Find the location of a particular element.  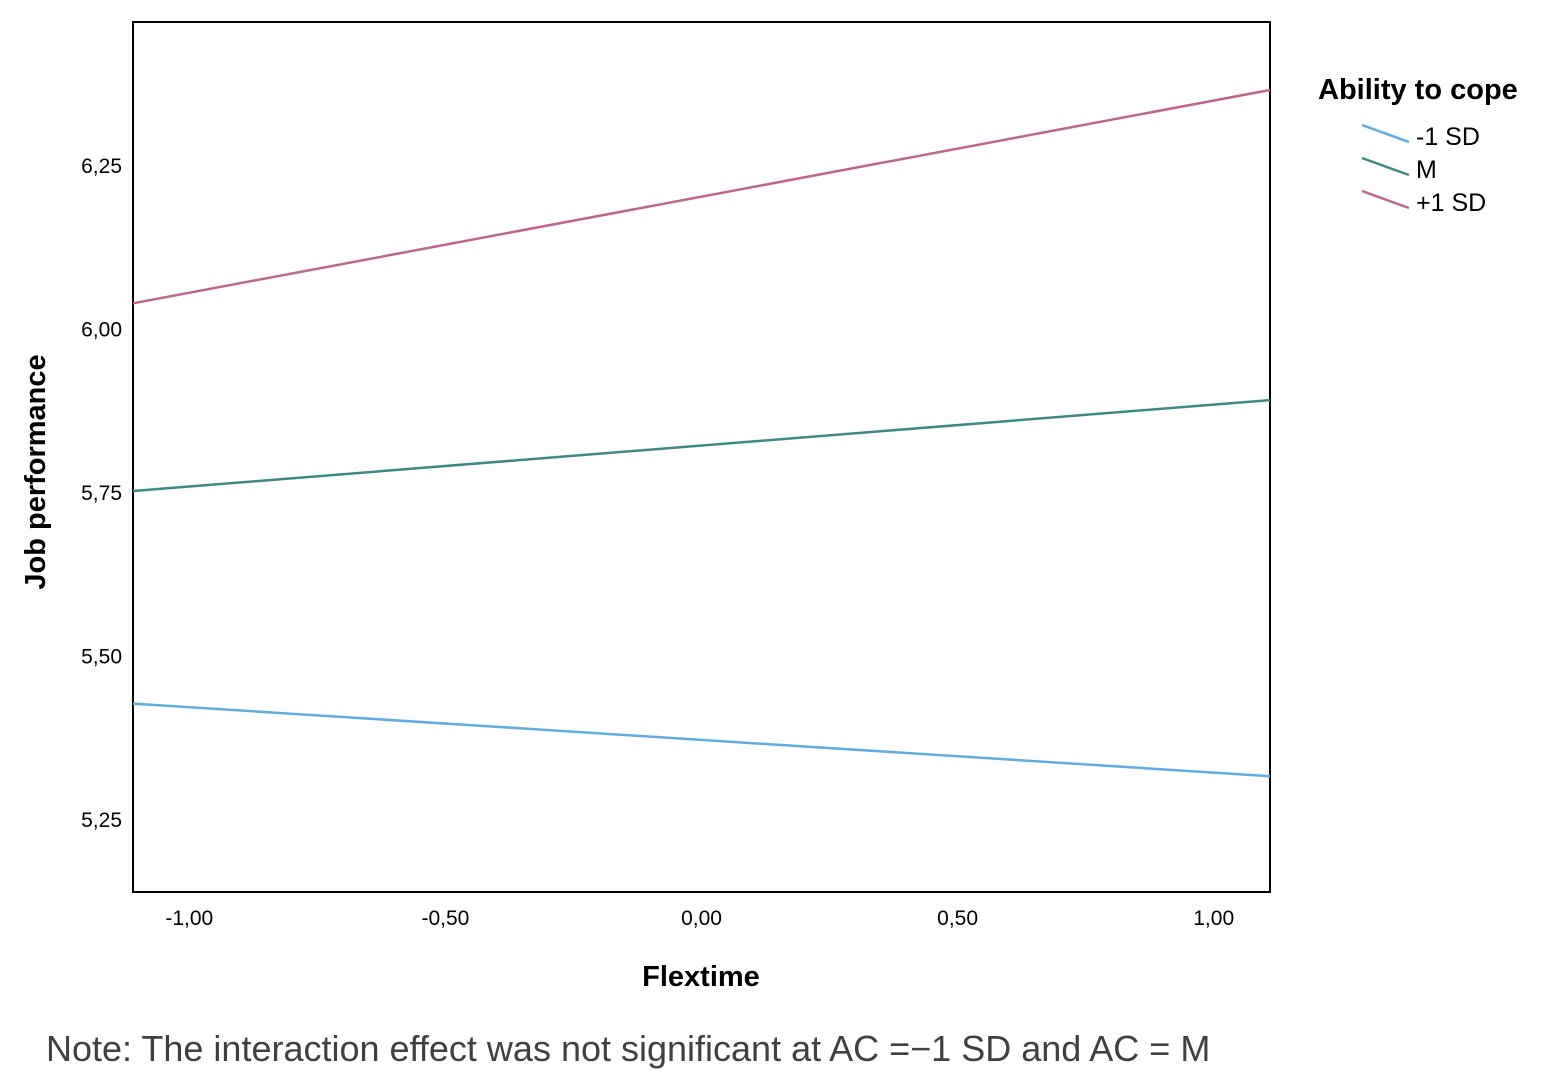

x-tick-label: -0,50 is located at coordinates (445, 918).